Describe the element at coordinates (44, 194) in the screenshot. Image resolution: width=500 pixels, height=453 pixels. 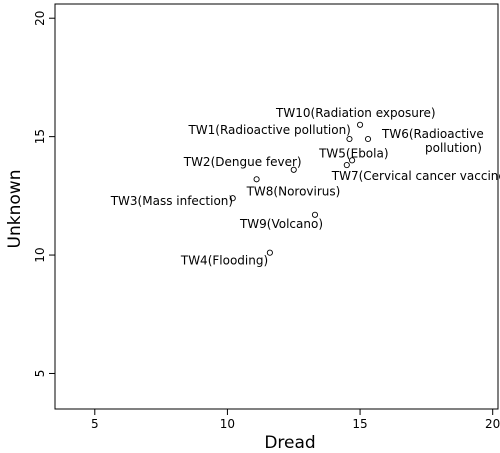
I see `y-axis: 5 10 15 20` at that location.